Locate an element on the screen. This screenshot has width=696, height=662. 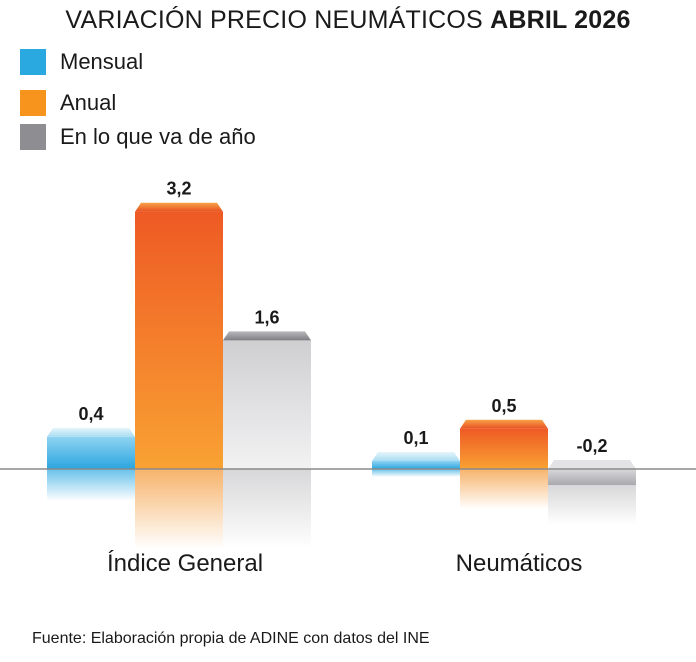
bar-mensual-neumaticos is located at coordinates (416, 464).